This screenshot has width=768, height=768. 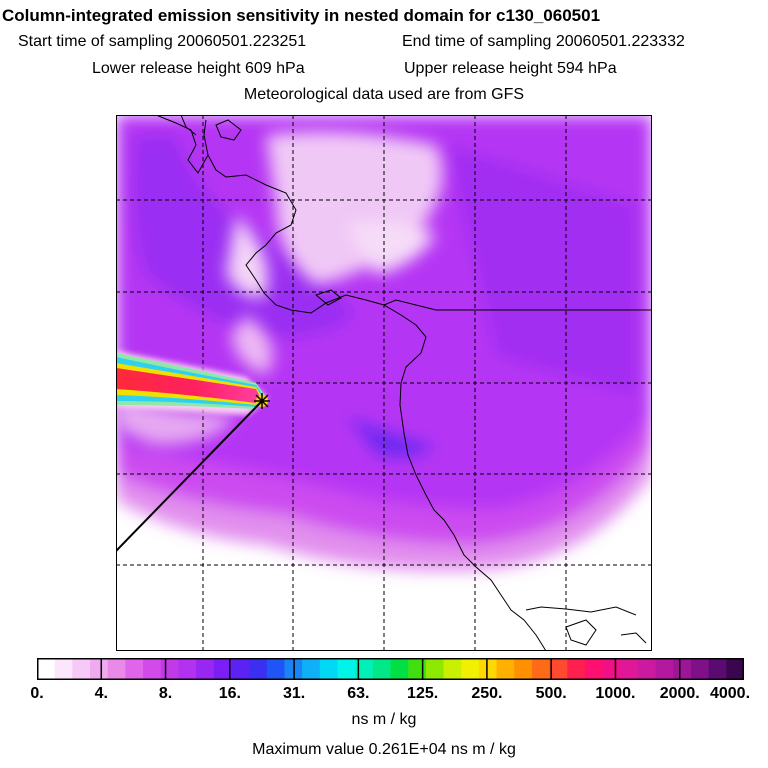 What do you see at coordinates (384, 749) in the screenshot?
I see `maximum-value: Maximum value 0.261E+04 ns m / kg` at bounding box center [384, 749].